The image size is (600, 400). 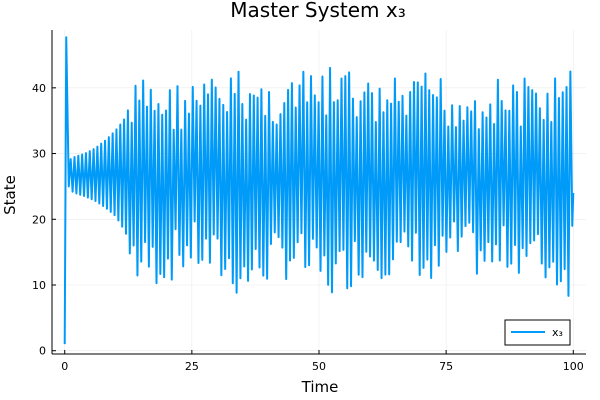 I want to click on y-tick-label: 0, so click(x=42, y=351).